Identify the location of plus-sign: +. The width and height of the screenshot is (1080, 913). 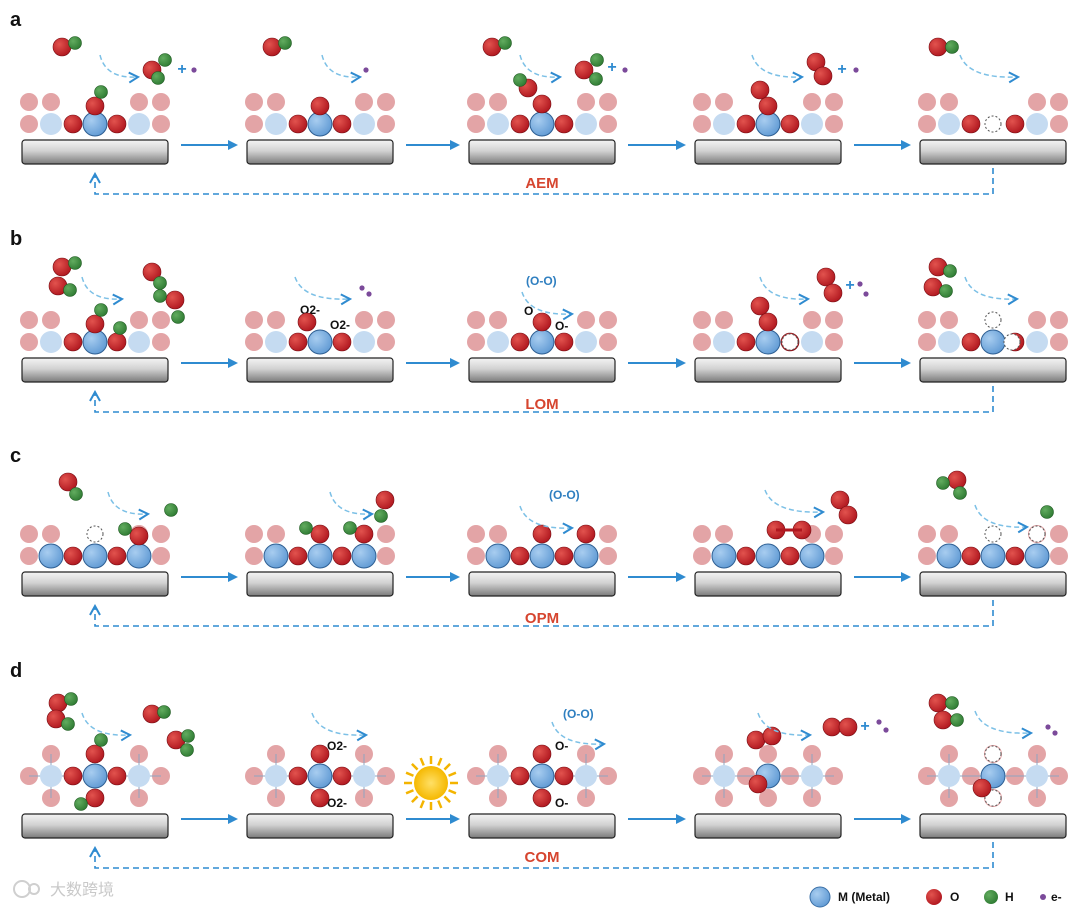
(611, 67).